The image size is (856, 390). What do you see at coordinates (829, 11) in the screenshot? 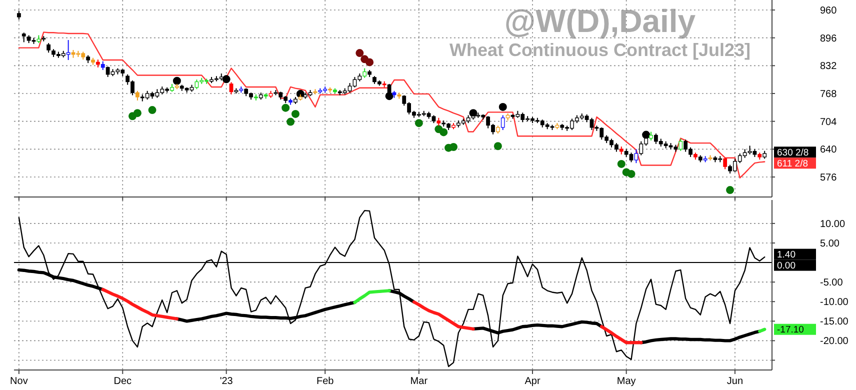
I see `y-tick-label: 960` at bounding box center [829, 11].